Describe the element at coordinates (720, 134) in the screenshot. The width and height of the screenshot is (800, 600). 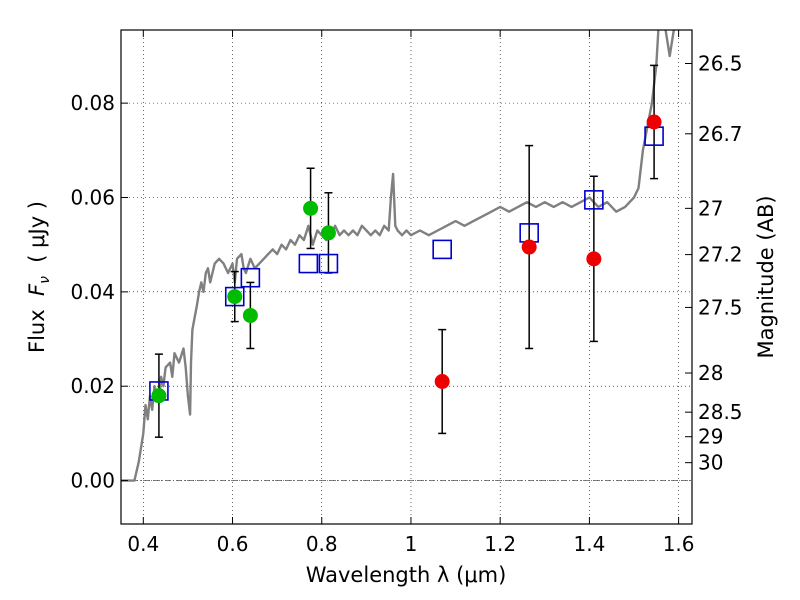
I see `right-tick-label: 26.7` at that location.